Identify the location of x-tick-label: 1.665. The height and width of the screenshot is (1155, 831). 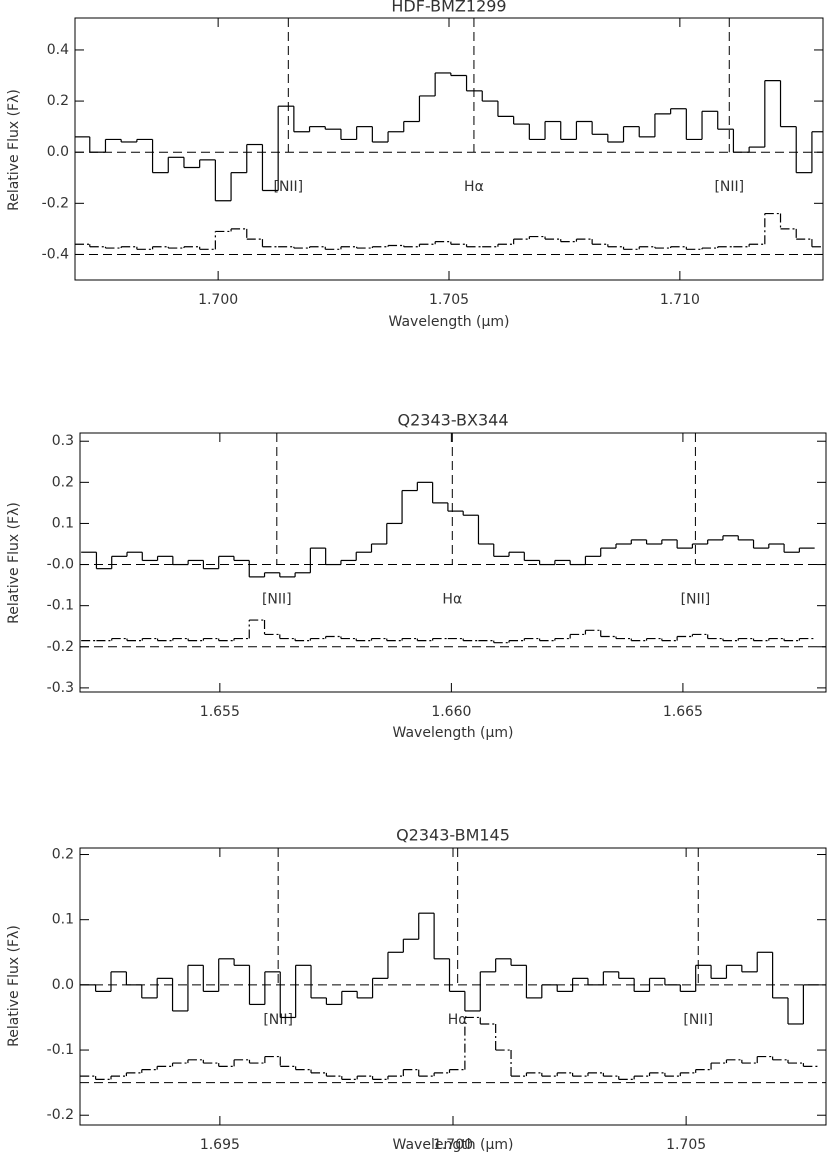
(683, 712).